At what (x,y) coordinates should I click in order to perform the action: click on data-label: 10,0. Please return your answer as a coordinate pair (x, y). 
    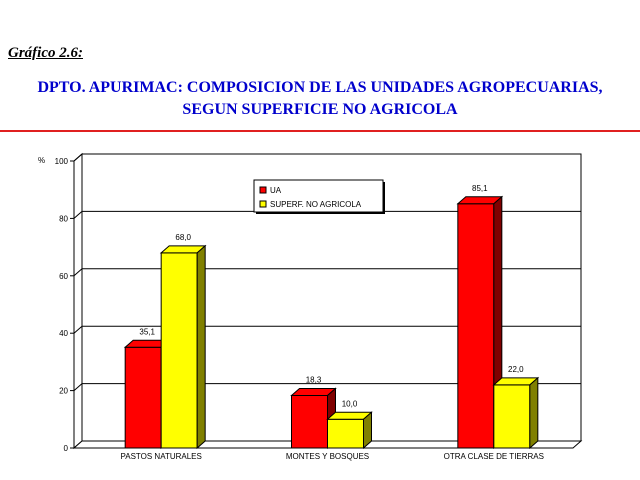
    Looking at the image, I should click on (350, 403).